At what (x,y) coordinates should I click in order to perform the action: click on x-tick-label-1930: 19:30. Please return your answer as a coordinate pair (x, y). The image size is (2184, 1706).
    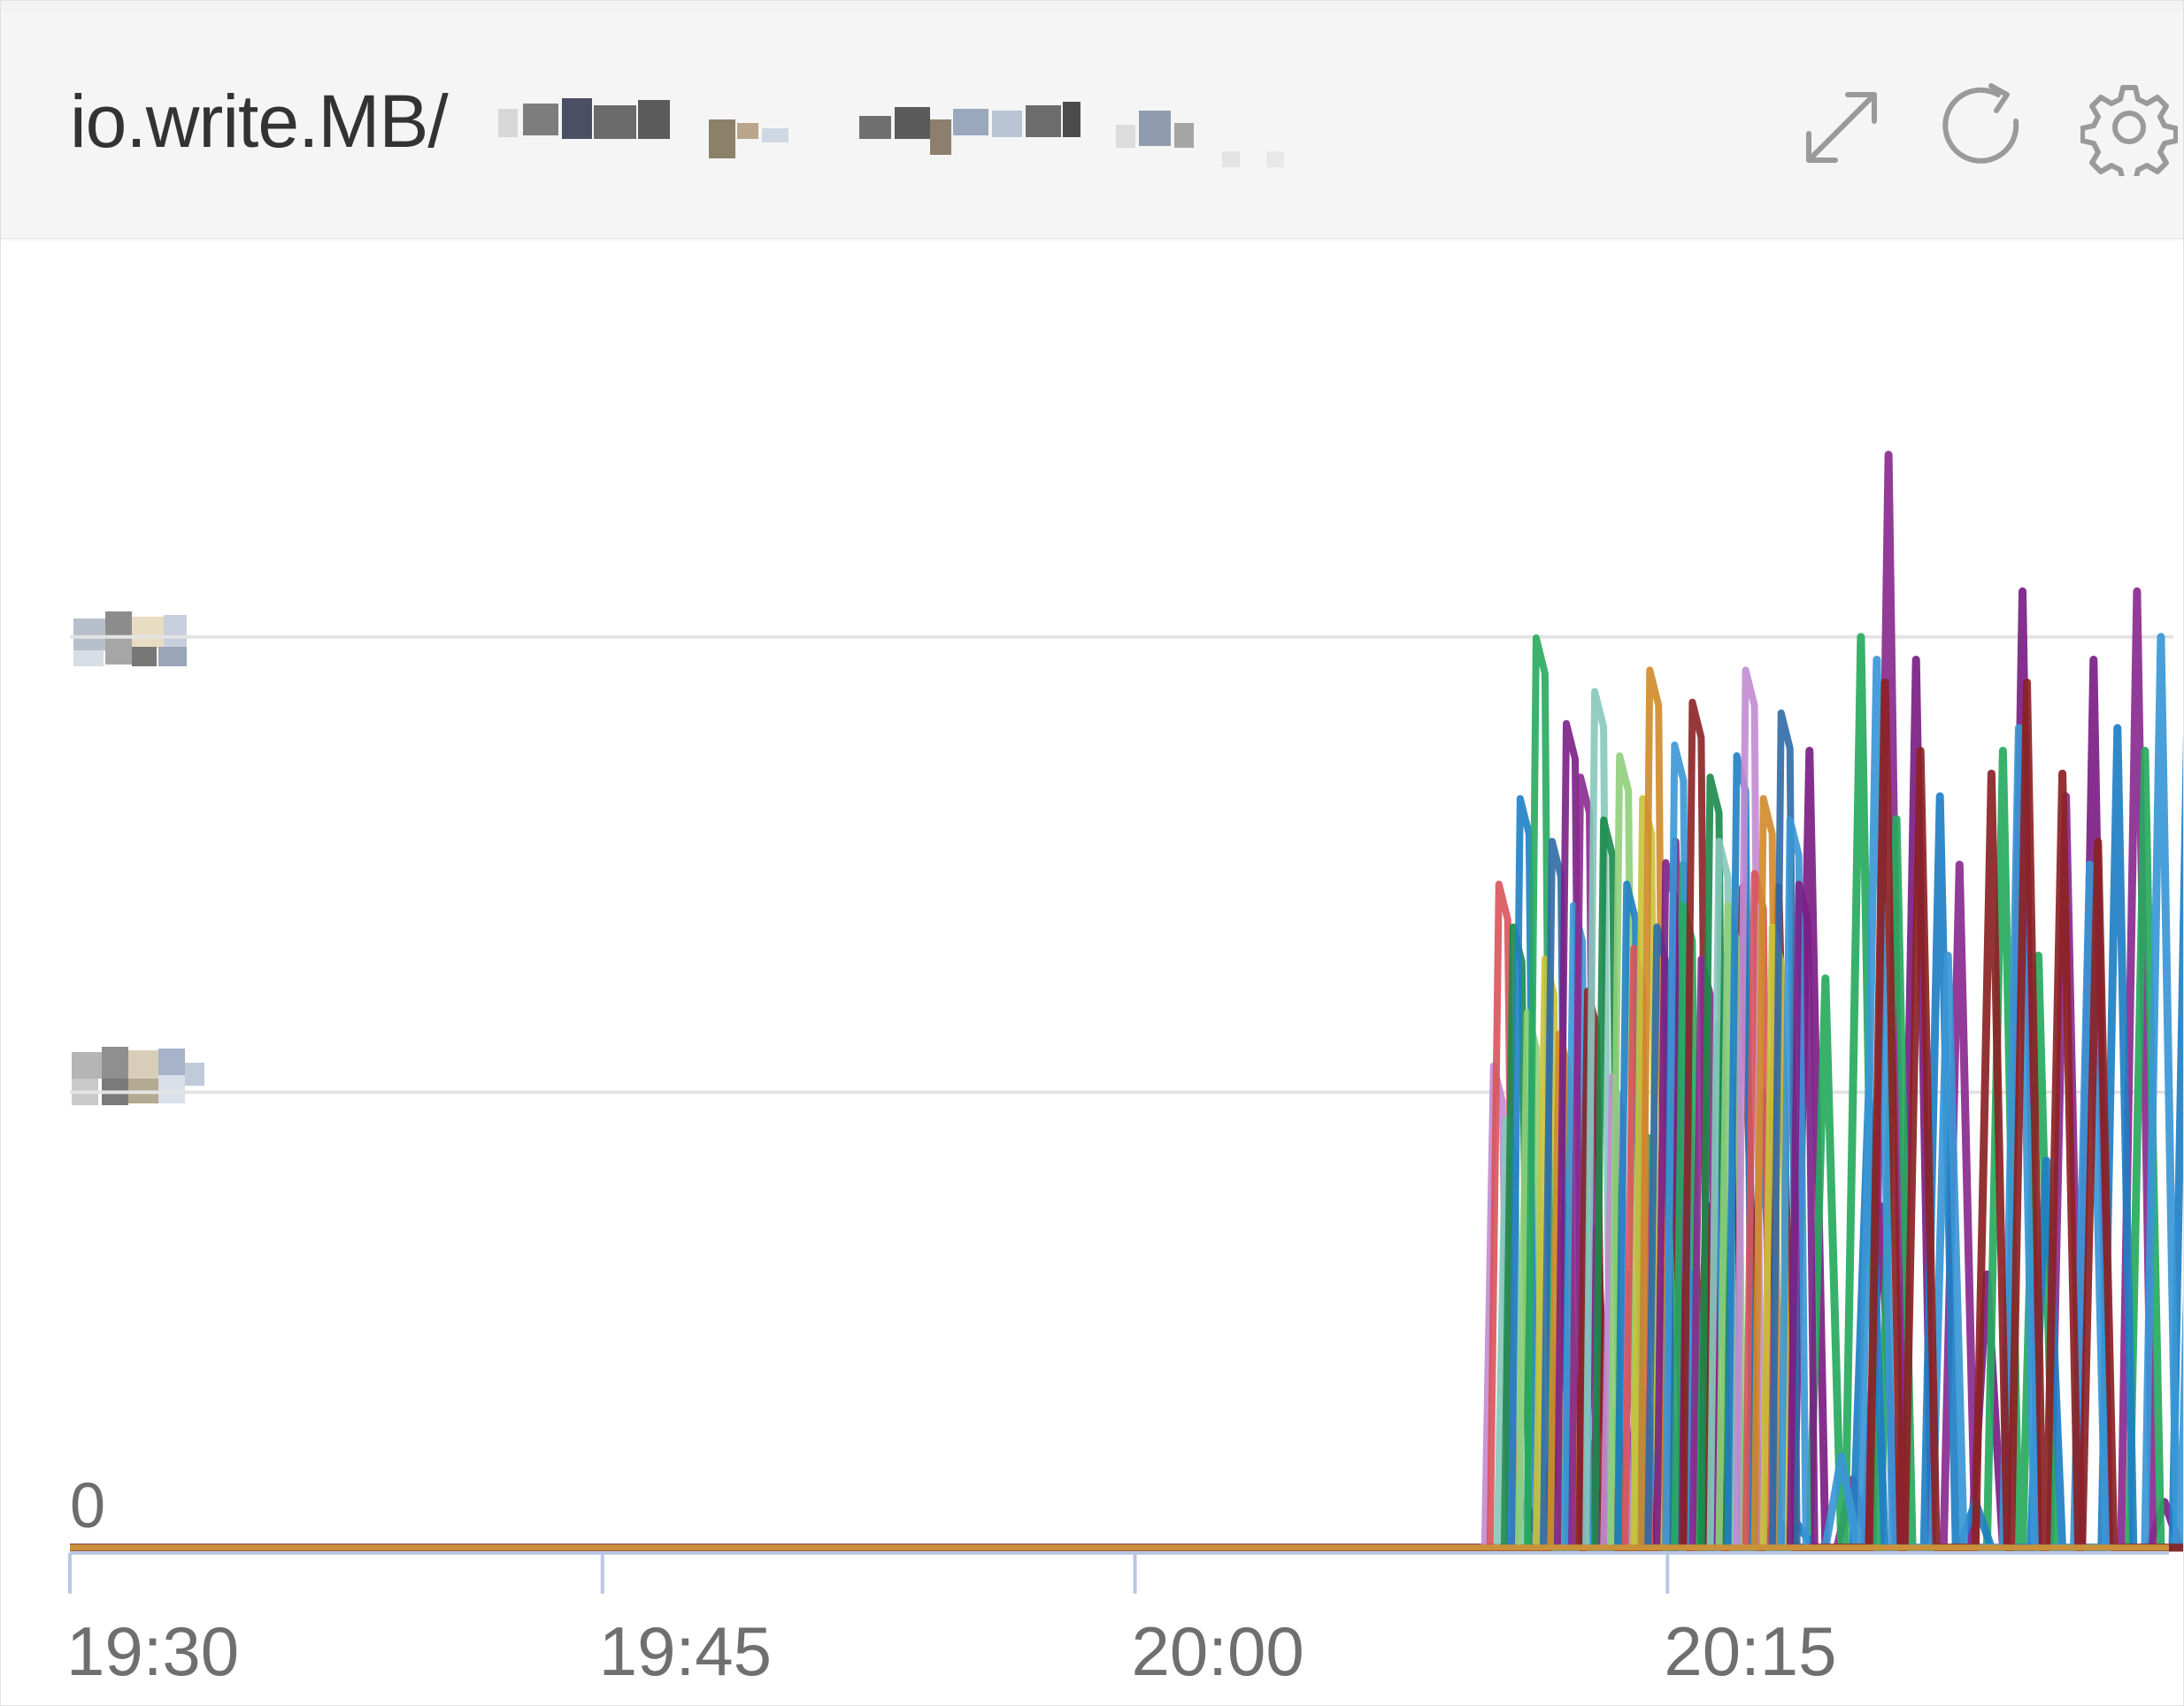
    Looking at the image, I should click on (153, 1651).